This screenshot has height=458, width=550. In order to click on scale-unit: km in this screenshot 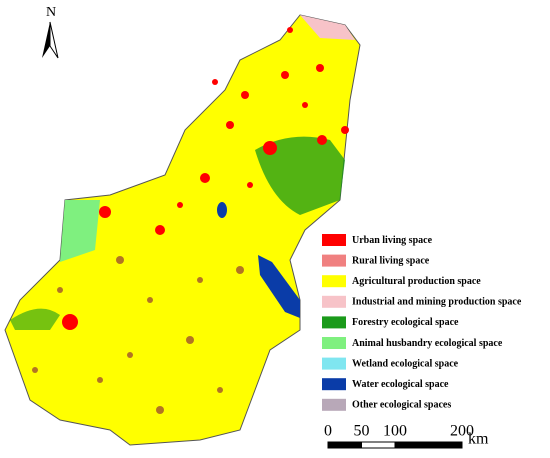, I will do `click(478, 439)`.